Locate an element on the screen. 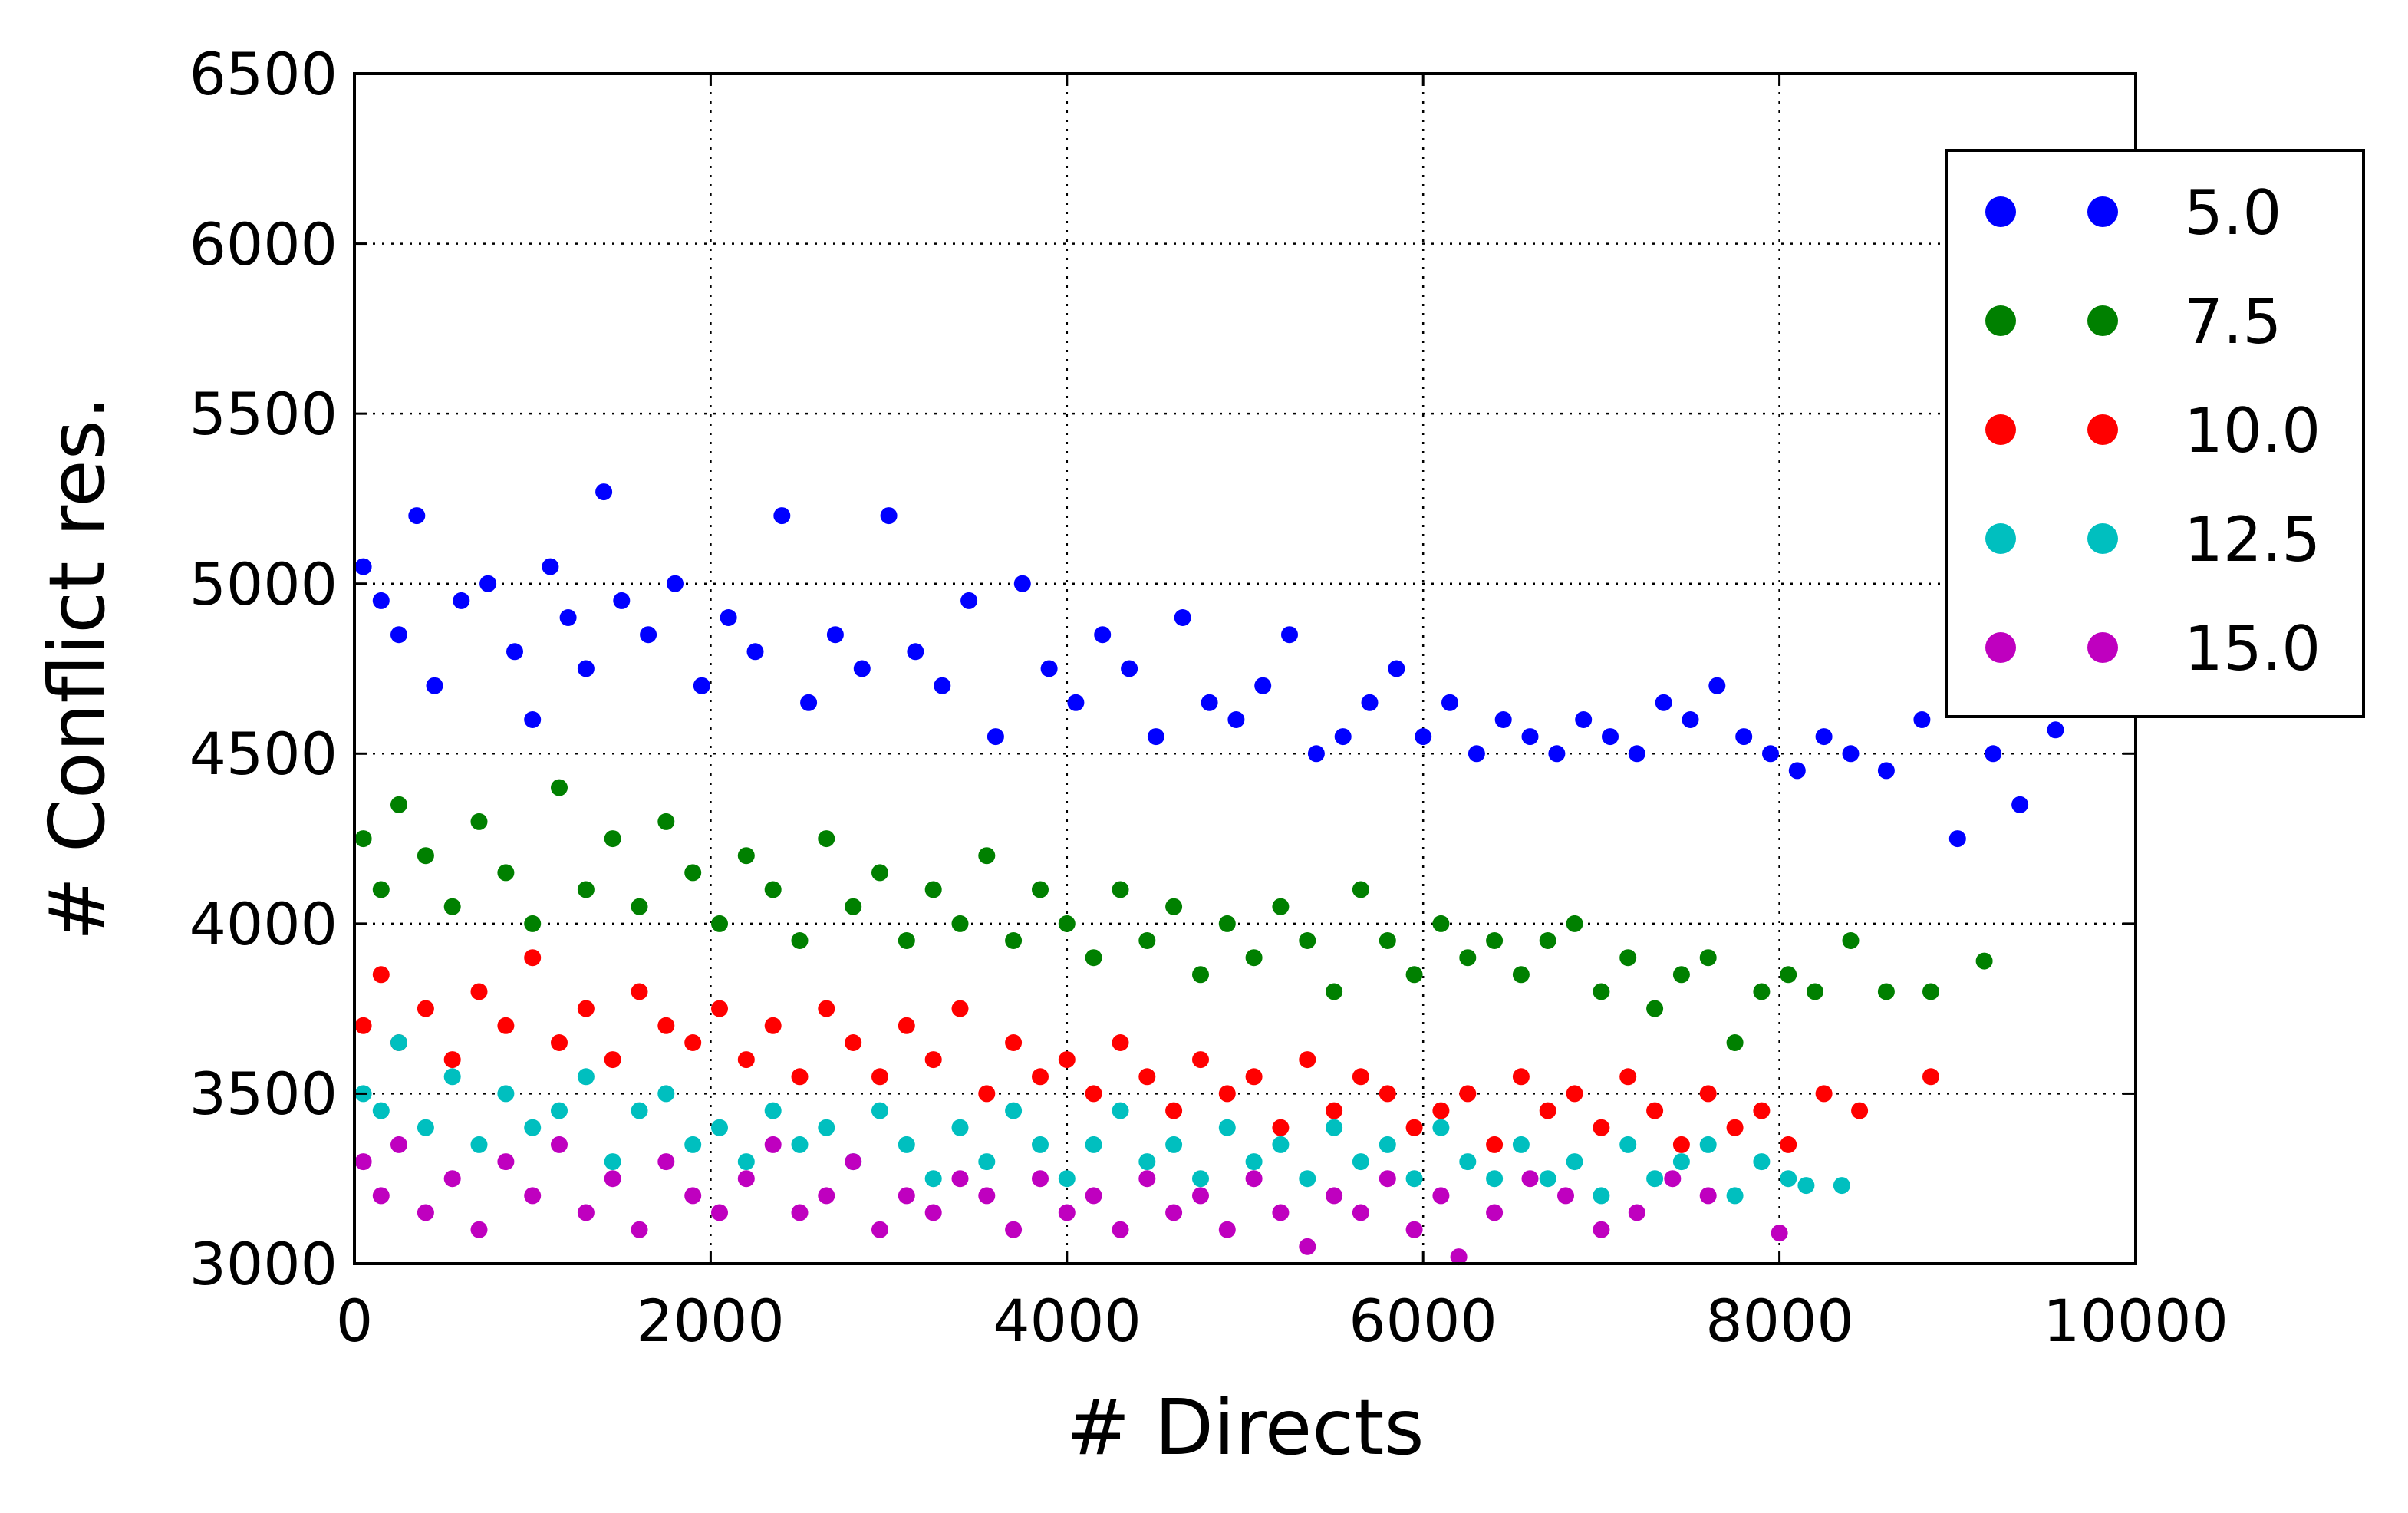 The width and height of the screenshot is (2408, 1513). legend-entry: 10.0 is located at coordinates (2153, 431).